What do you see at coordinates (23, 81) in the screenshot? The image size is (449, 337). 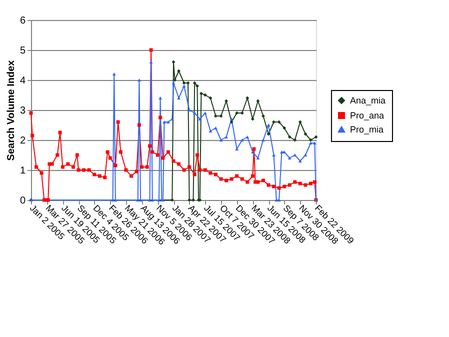 I see `y-tick-label: 4` at bounding box center [23, 81].